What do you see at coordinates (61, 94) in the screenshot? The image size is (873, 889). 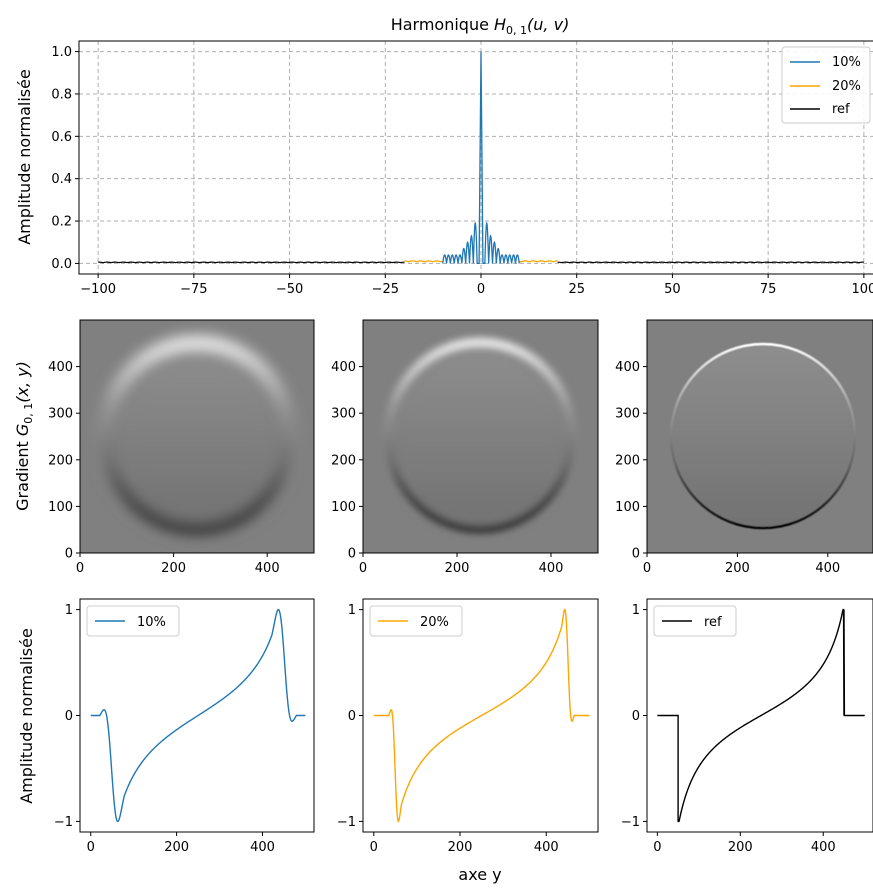 I see `harmonic-ytick-label: 0.8` at bounding box center [61, 94].